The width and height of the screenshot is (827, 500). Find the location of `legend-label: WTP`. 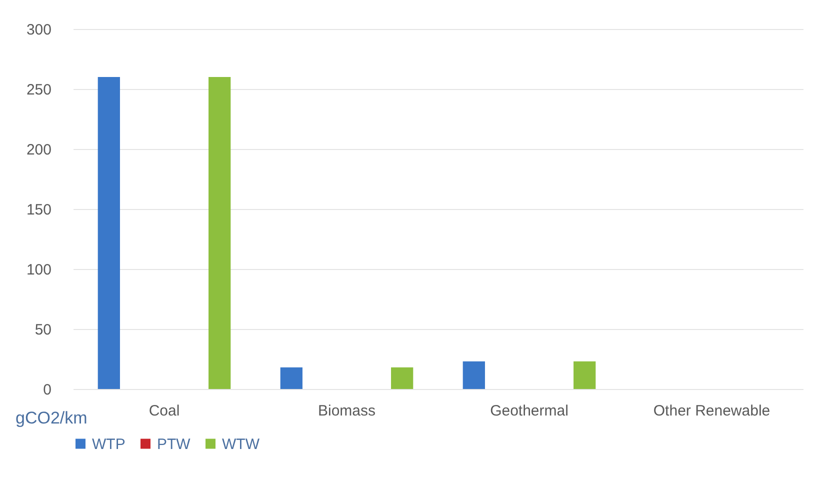

legend-label: WTP is located at coordinates (109, 444).